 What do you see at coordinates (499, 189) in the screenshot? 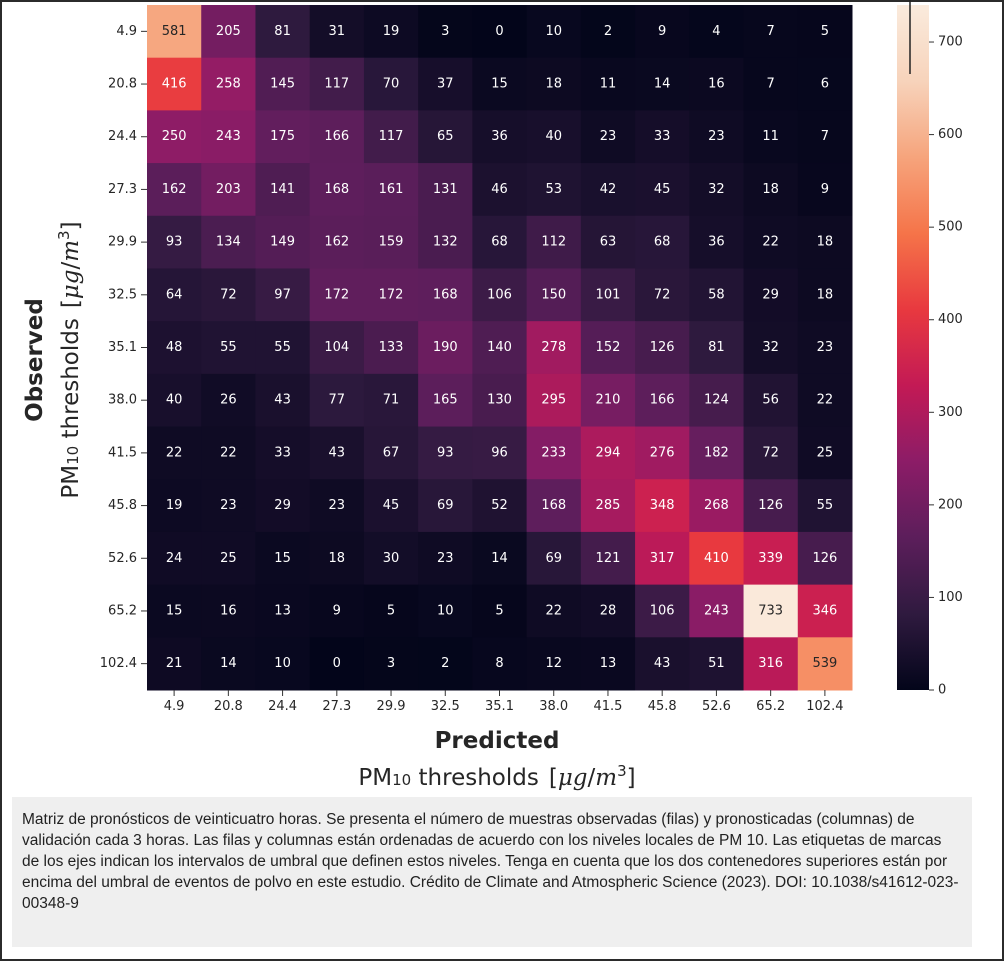
I see `heatmap-cell-label: 46` at bounding box center [499, 189].